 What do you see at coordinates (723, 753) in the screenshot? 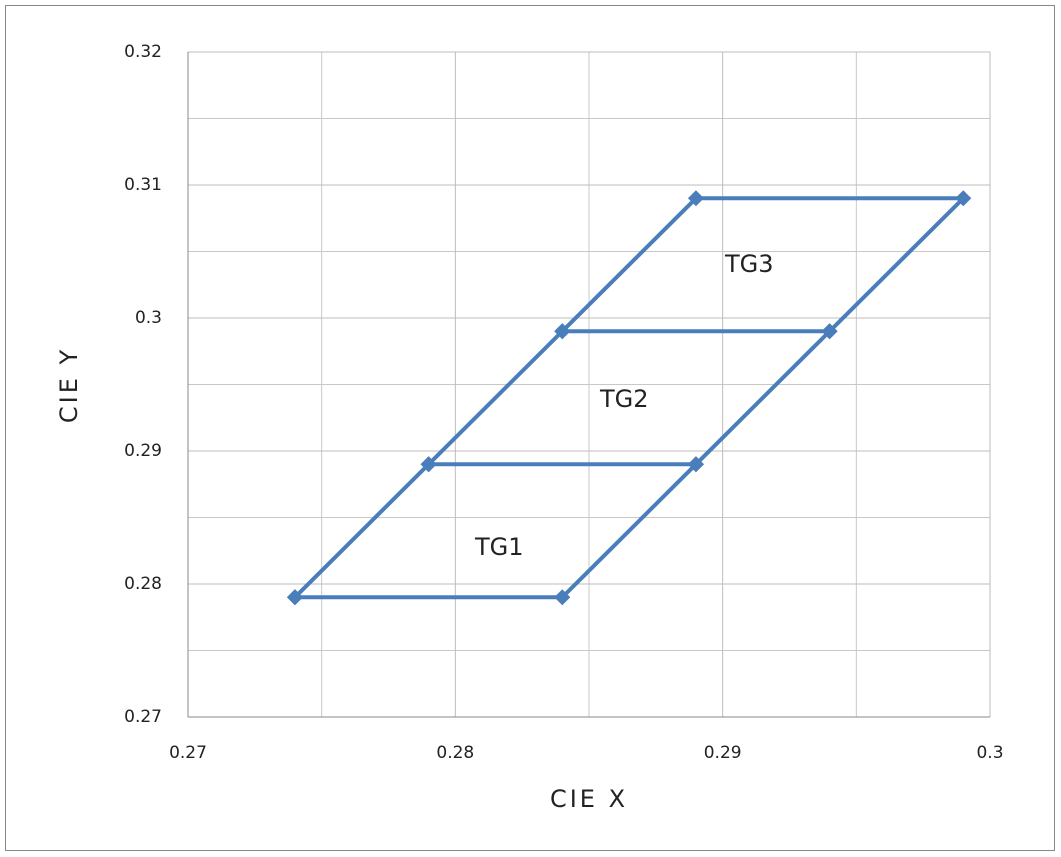
I see `x-tick-label: 0.29` at bounding box center [723, 753].